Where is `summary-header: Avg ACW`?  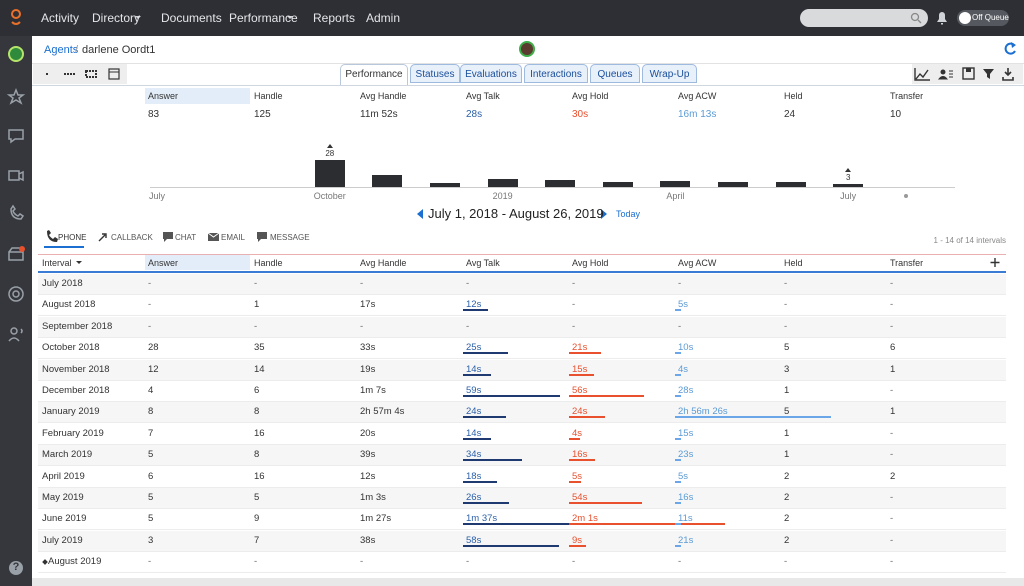
summary-header: Avg ACW is located at coordinates (697, 96).